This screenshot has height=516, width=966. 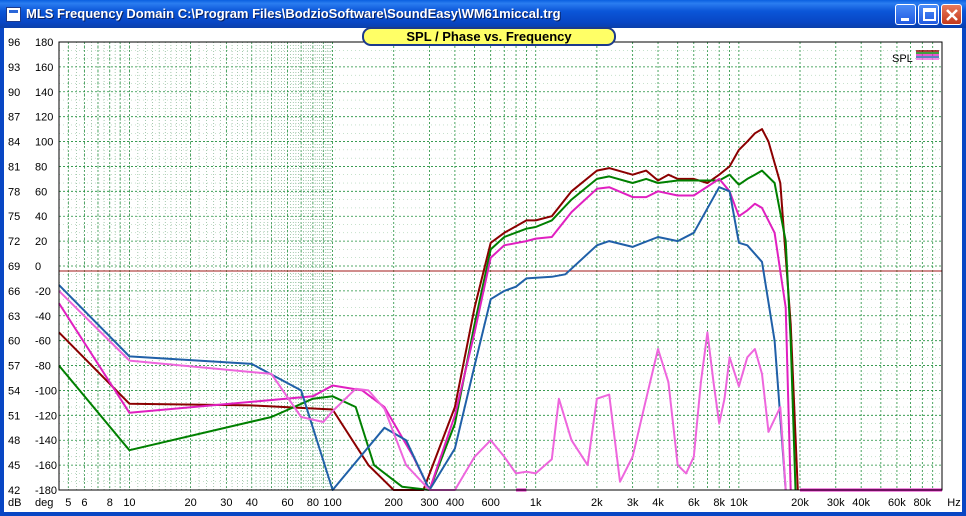 What do you see at coordinates (44, 118) in the screenshot?
I see `y-right-tick-label: 120` at bounding box center [44, 118].